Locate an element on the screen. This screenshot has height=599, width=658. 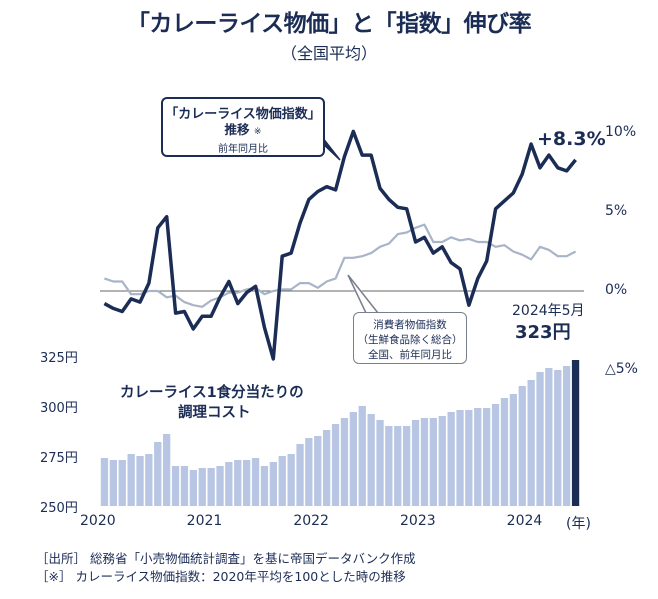
chart-title: 「カレーライス物価」と「指数」伸び率 is located at coordinates (329, 24).